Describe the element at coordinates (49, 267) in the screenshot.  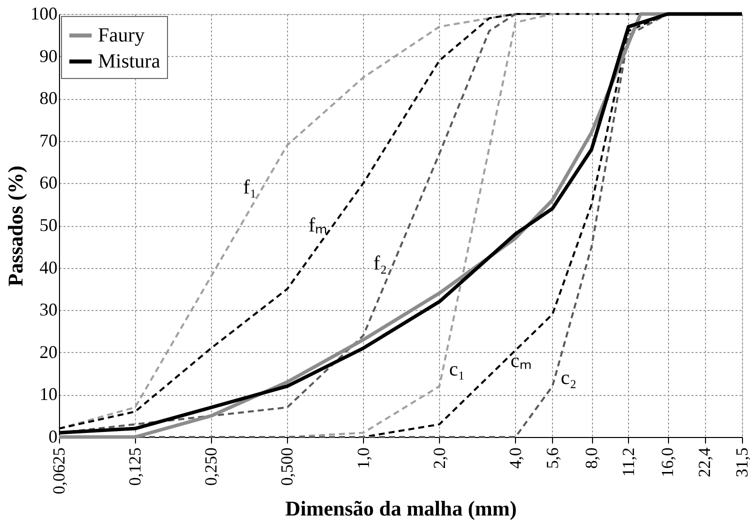
I see `y-tick-label: 40` at that location.